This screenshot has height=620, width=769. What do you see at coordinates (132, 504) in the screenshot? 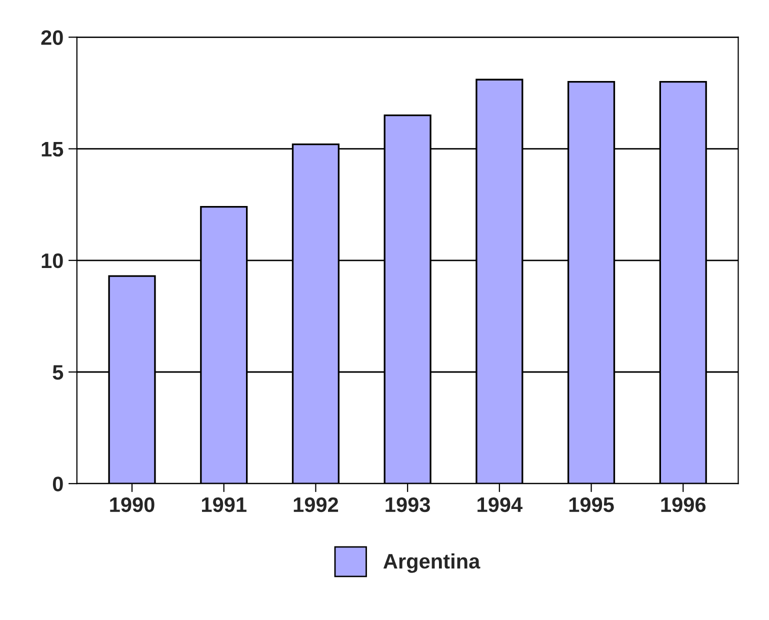
I see `x-tick-label: 1990` at bounding box center [132, 504].